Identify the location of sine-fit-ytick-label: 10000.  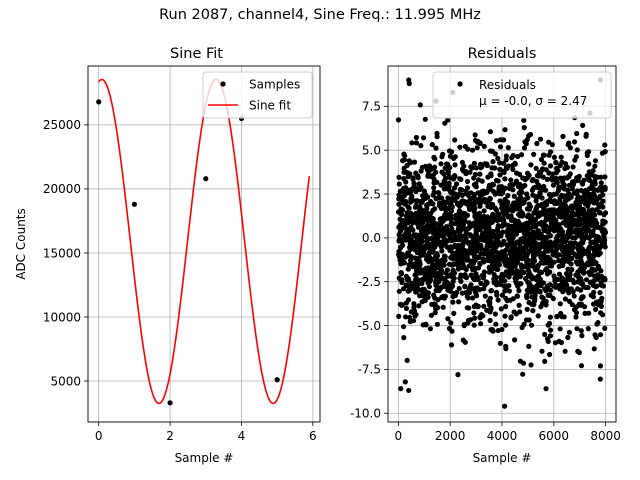
(62, 317).